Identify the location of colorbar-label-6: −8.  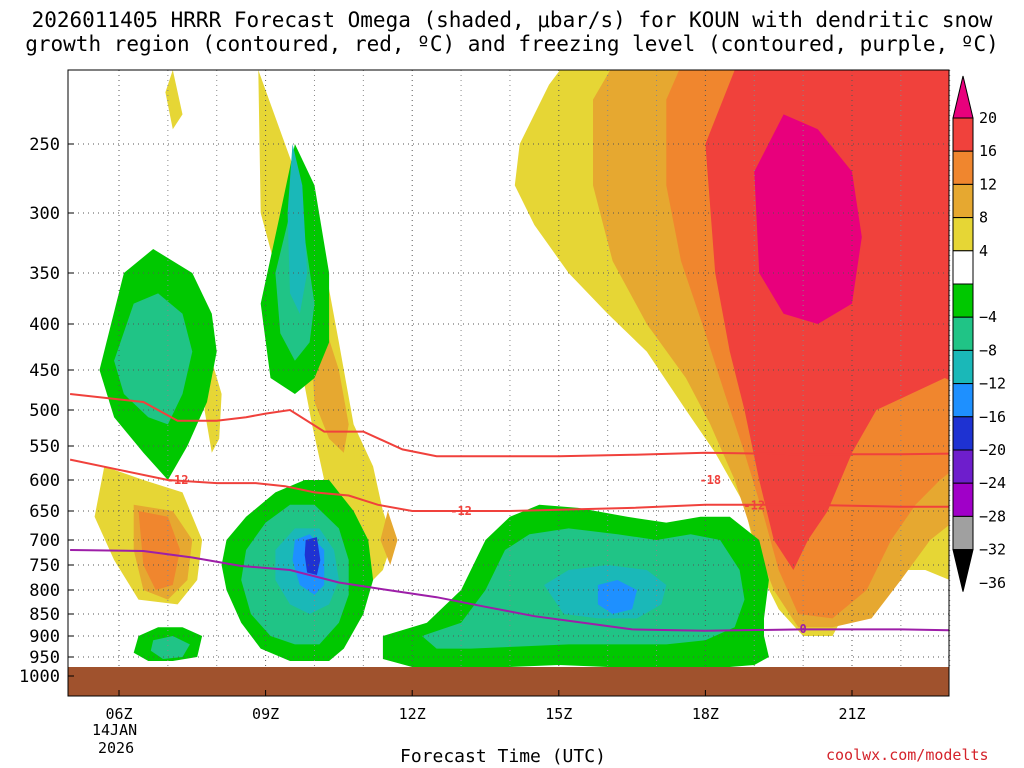
(988, 350).